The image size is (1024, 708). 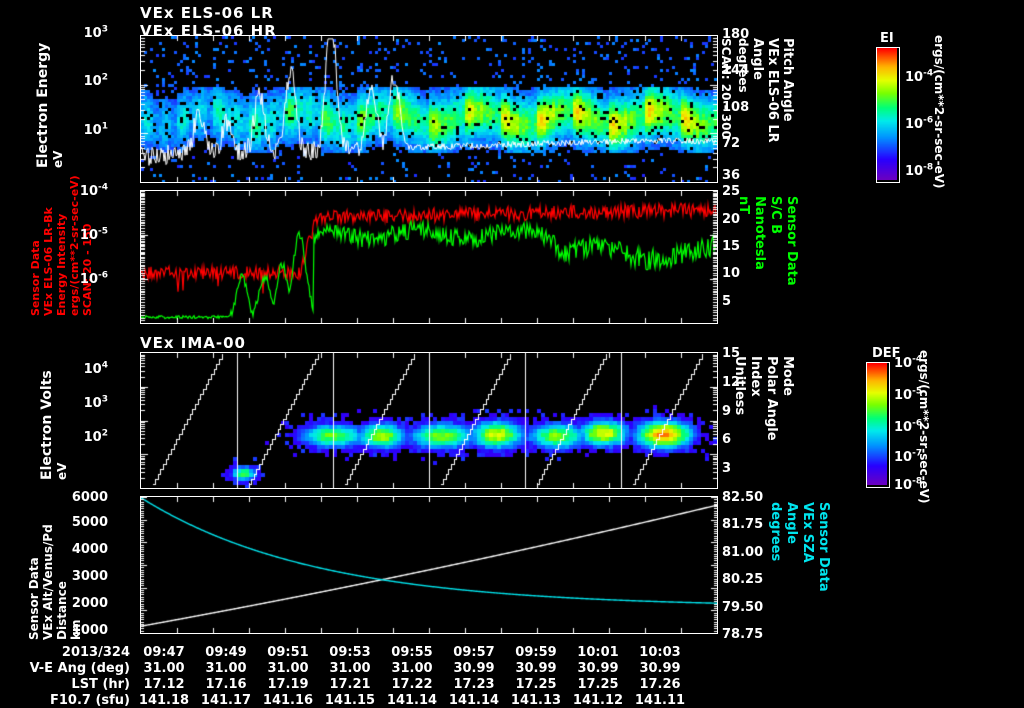 I want to click on panel4-rtick-7950: 79.50, so click(x=743, y=607).